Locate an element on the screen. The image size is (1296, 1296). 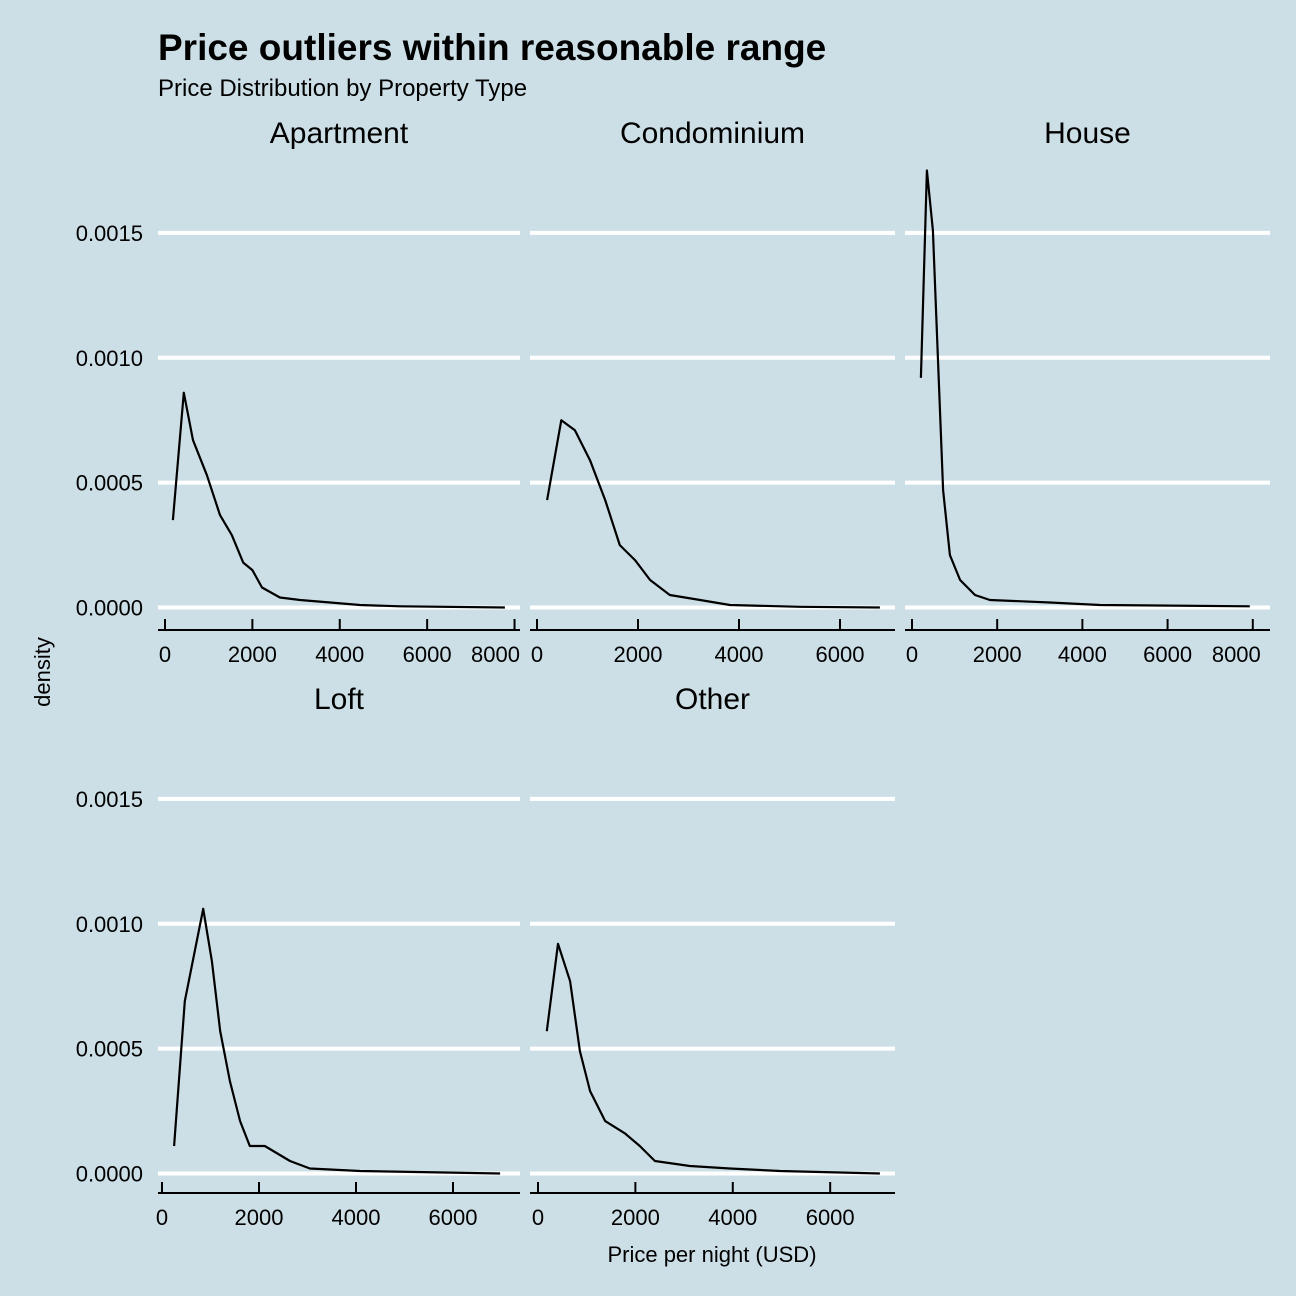
density-line-house is located at coordinates (1084, 388).